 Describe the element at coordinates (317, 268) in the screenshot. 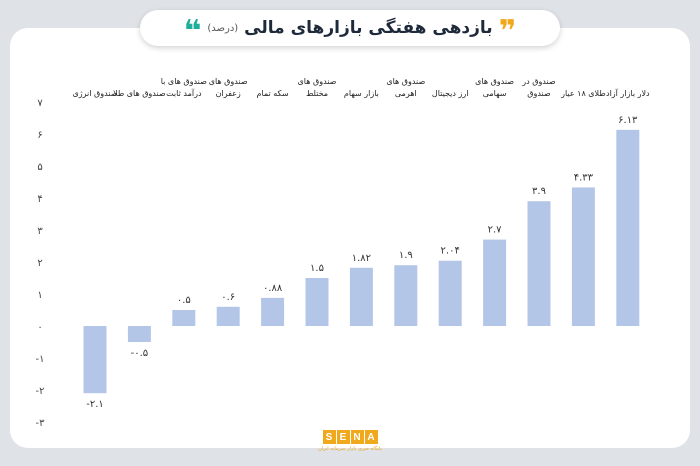

I see `data-label: ۱.۵` at that location.